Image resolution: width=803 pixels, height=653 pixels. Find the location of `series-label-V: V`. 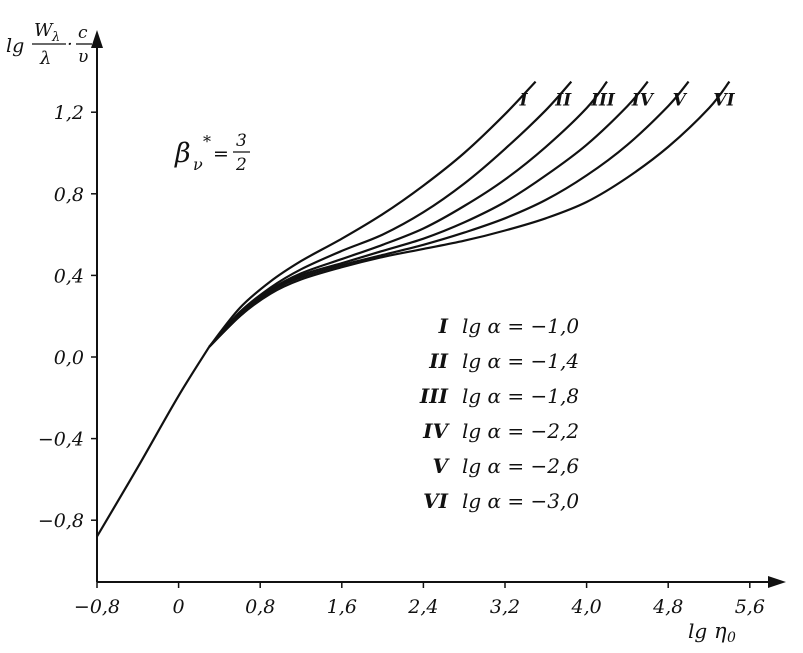

series-label-V: V is located at coordinates (680, 101).